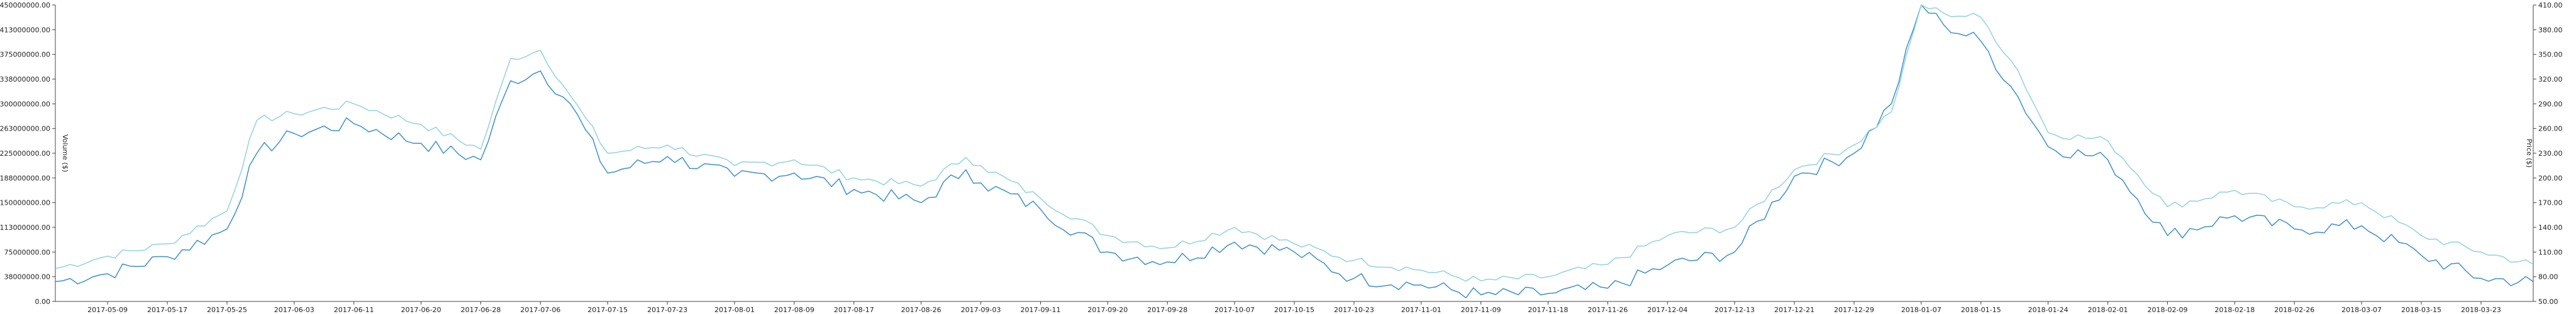  What do you see at coordinates (25, 153) in the screenshot?
I see `y-left-tick-label: 225000000.00` at bounding box center [25, 153].